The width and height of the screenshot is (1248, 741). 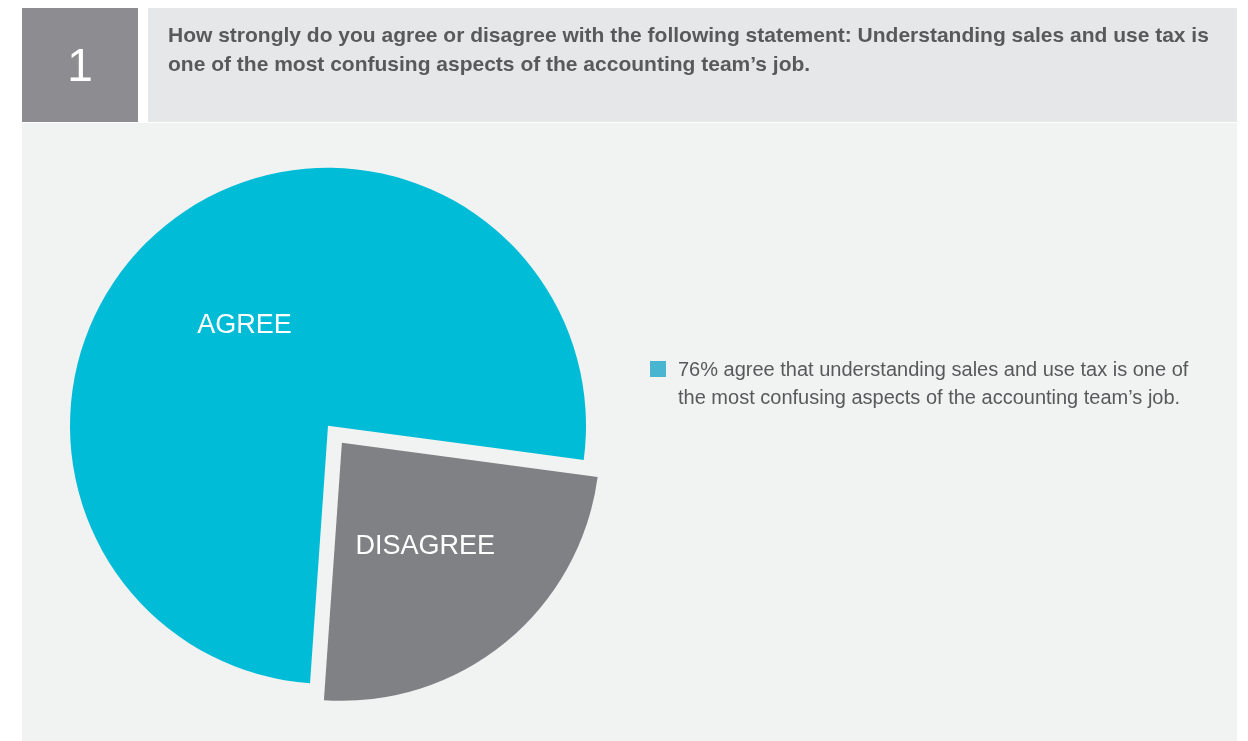 I want to click on text: 76% agree that understanding sales and use tax is one of the most confusing aspects of the accounting team’s job., so click(x=934, y=383).